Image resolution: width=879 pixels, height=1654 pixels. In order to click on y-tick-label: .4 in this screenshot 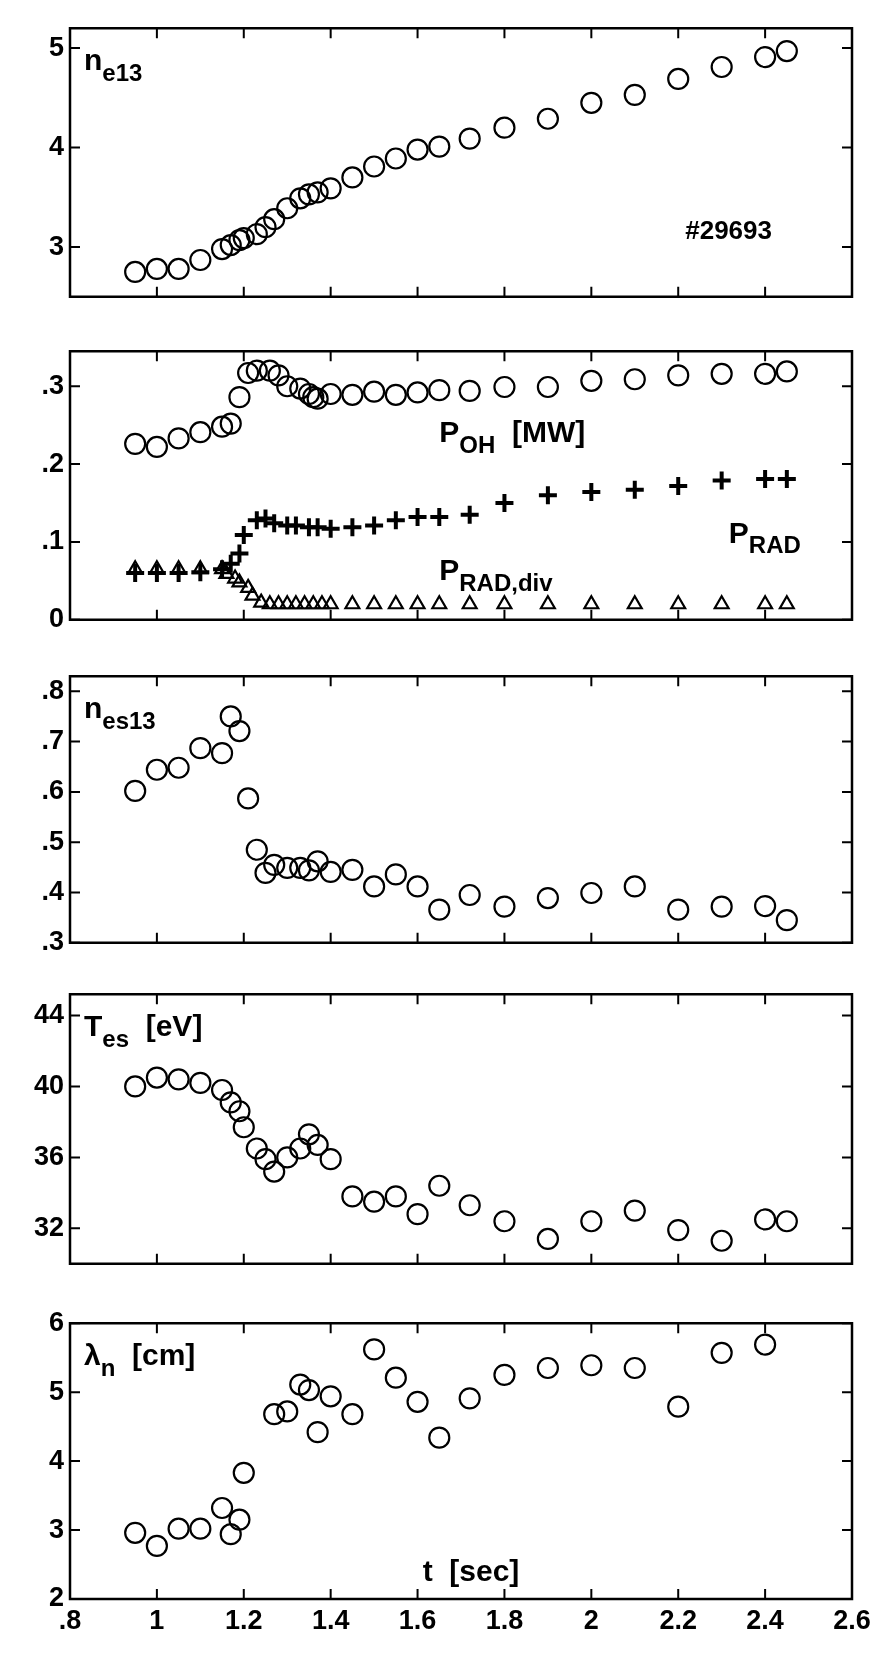, I will do `click(52, 890)`.